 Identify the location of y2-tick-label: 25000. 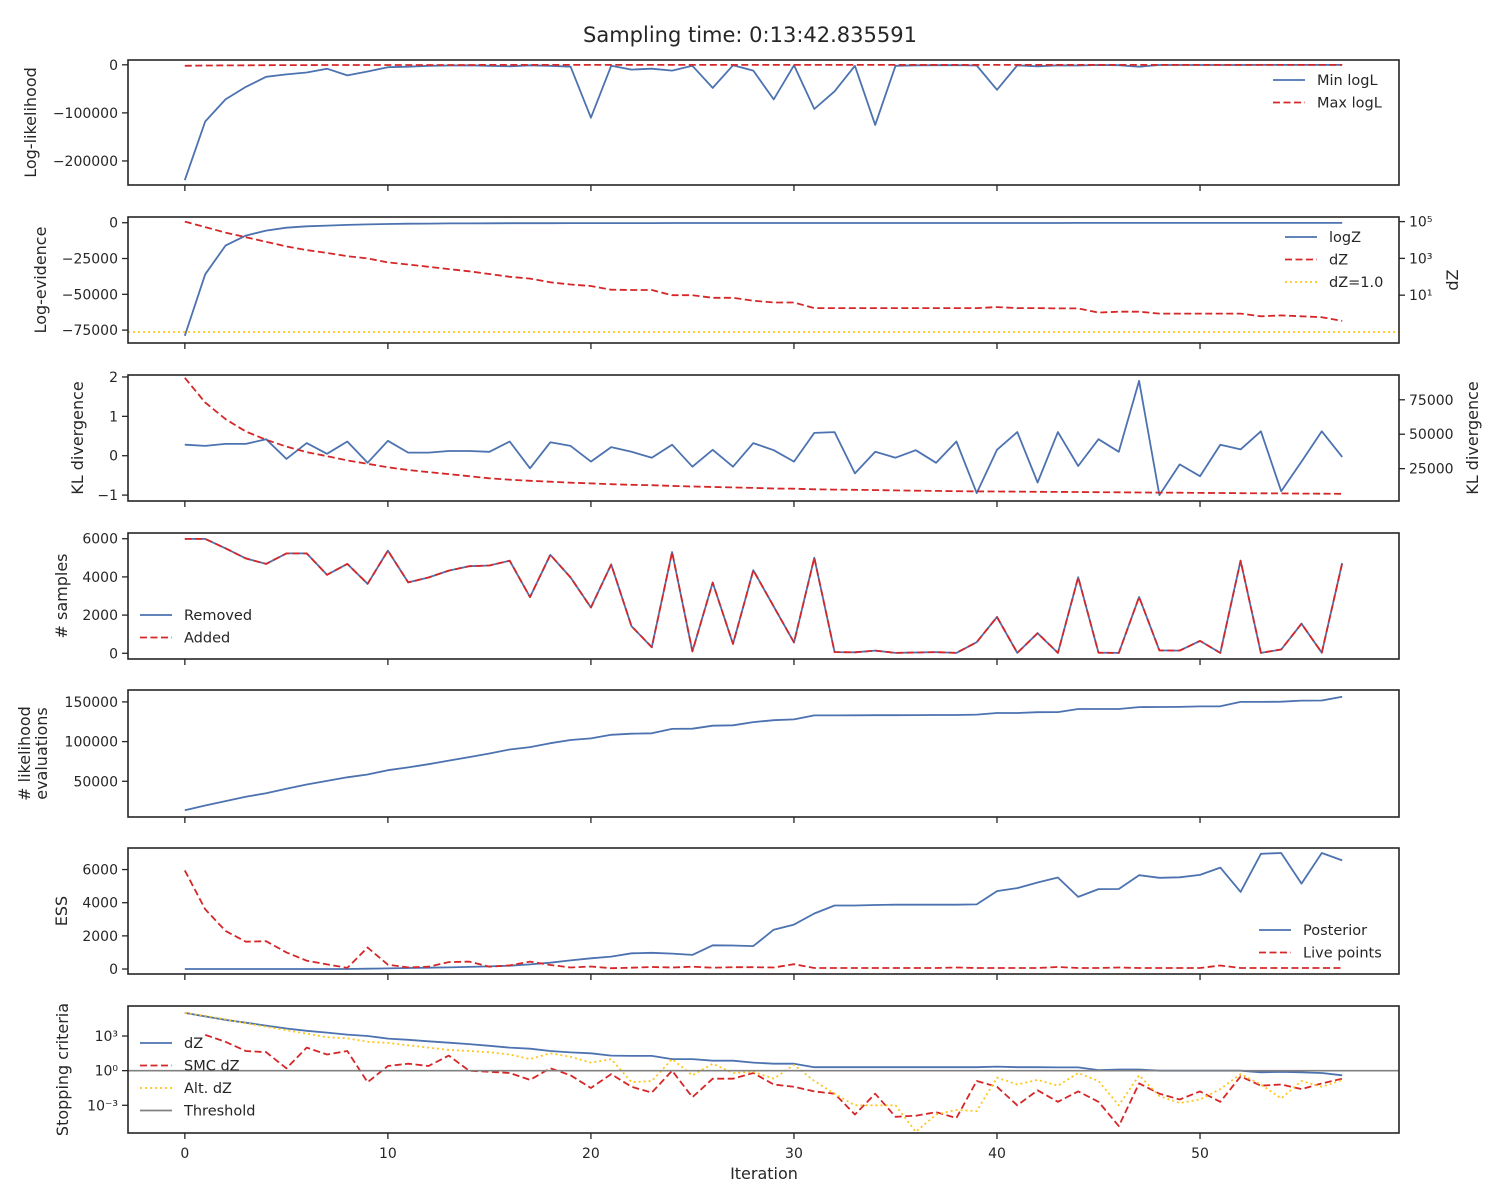
(1431, 470).